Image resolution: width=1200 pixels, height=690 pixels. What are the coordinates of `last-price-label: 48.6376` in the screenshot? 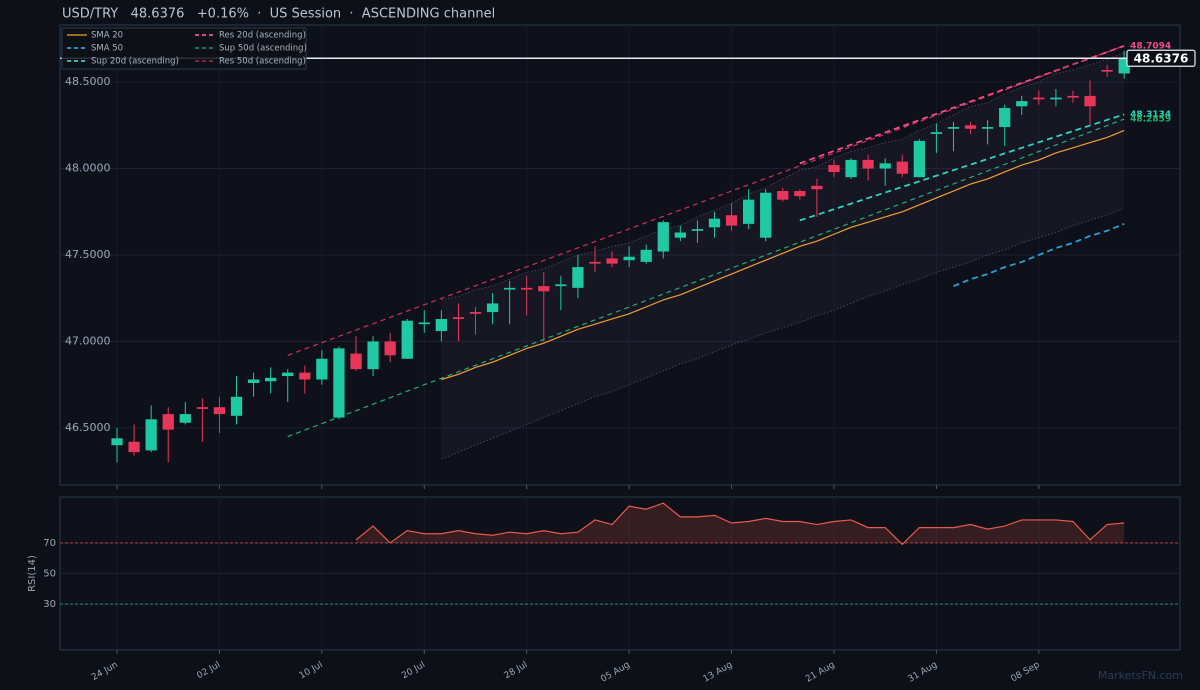 It's located at (1161, 58).